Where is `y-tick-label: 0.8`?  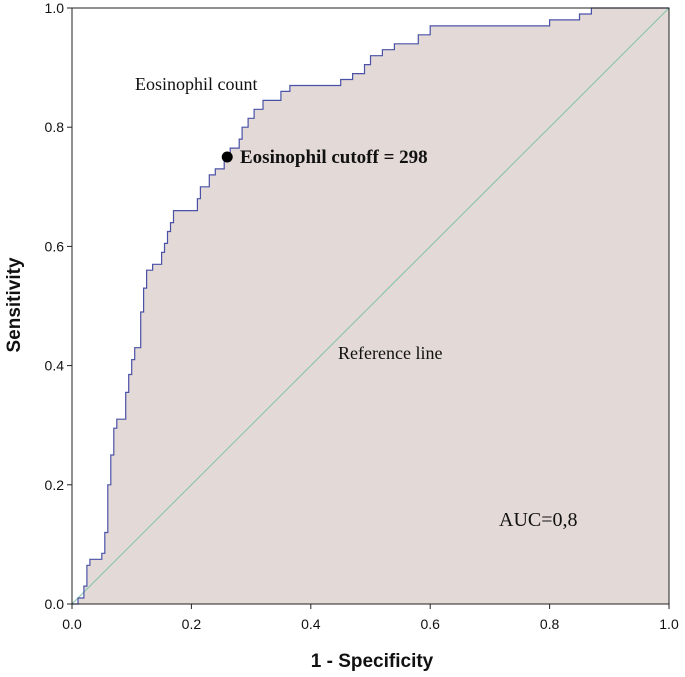
y-tick-label: 0.8 is located at coordinates (55, 127).